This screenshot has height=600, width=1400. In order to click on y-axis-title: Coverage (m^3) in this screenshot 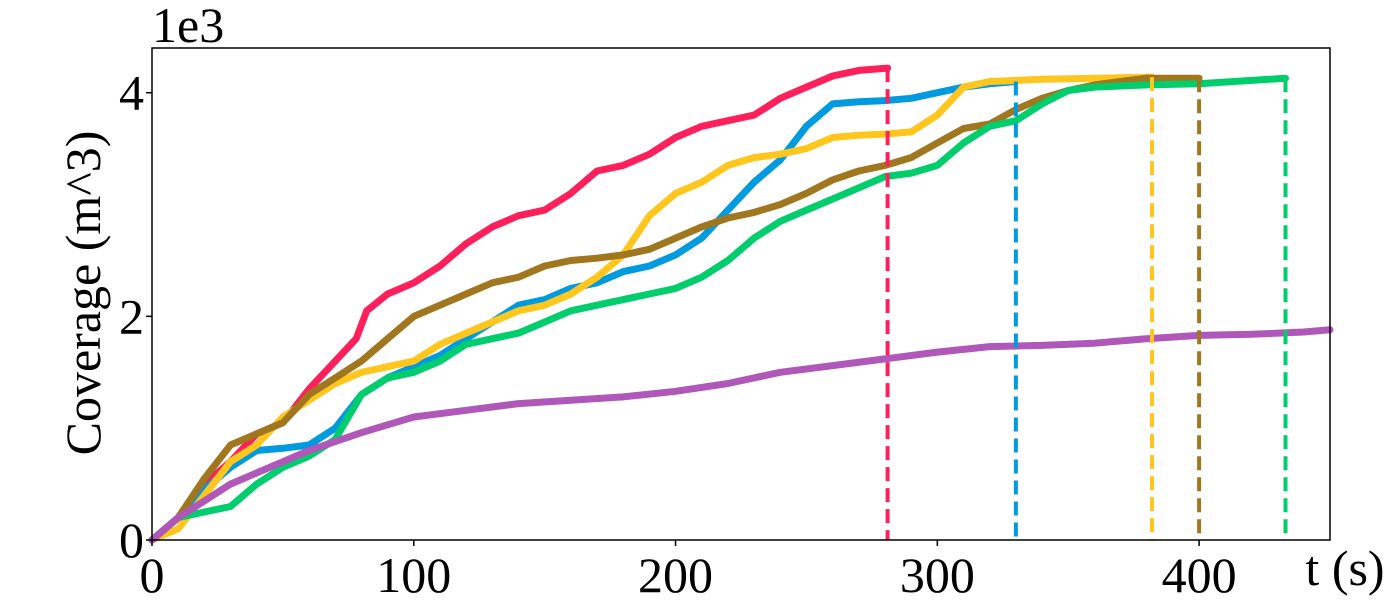, I will do `click(83, 293)`.